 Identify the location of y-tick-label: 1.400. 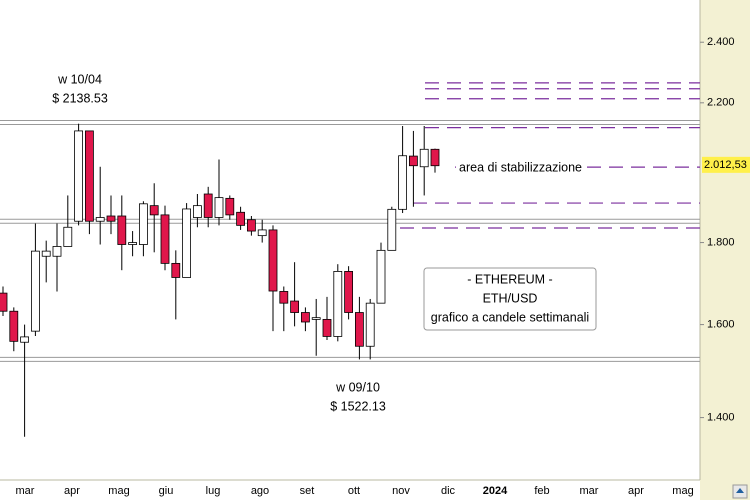
(721, 417).